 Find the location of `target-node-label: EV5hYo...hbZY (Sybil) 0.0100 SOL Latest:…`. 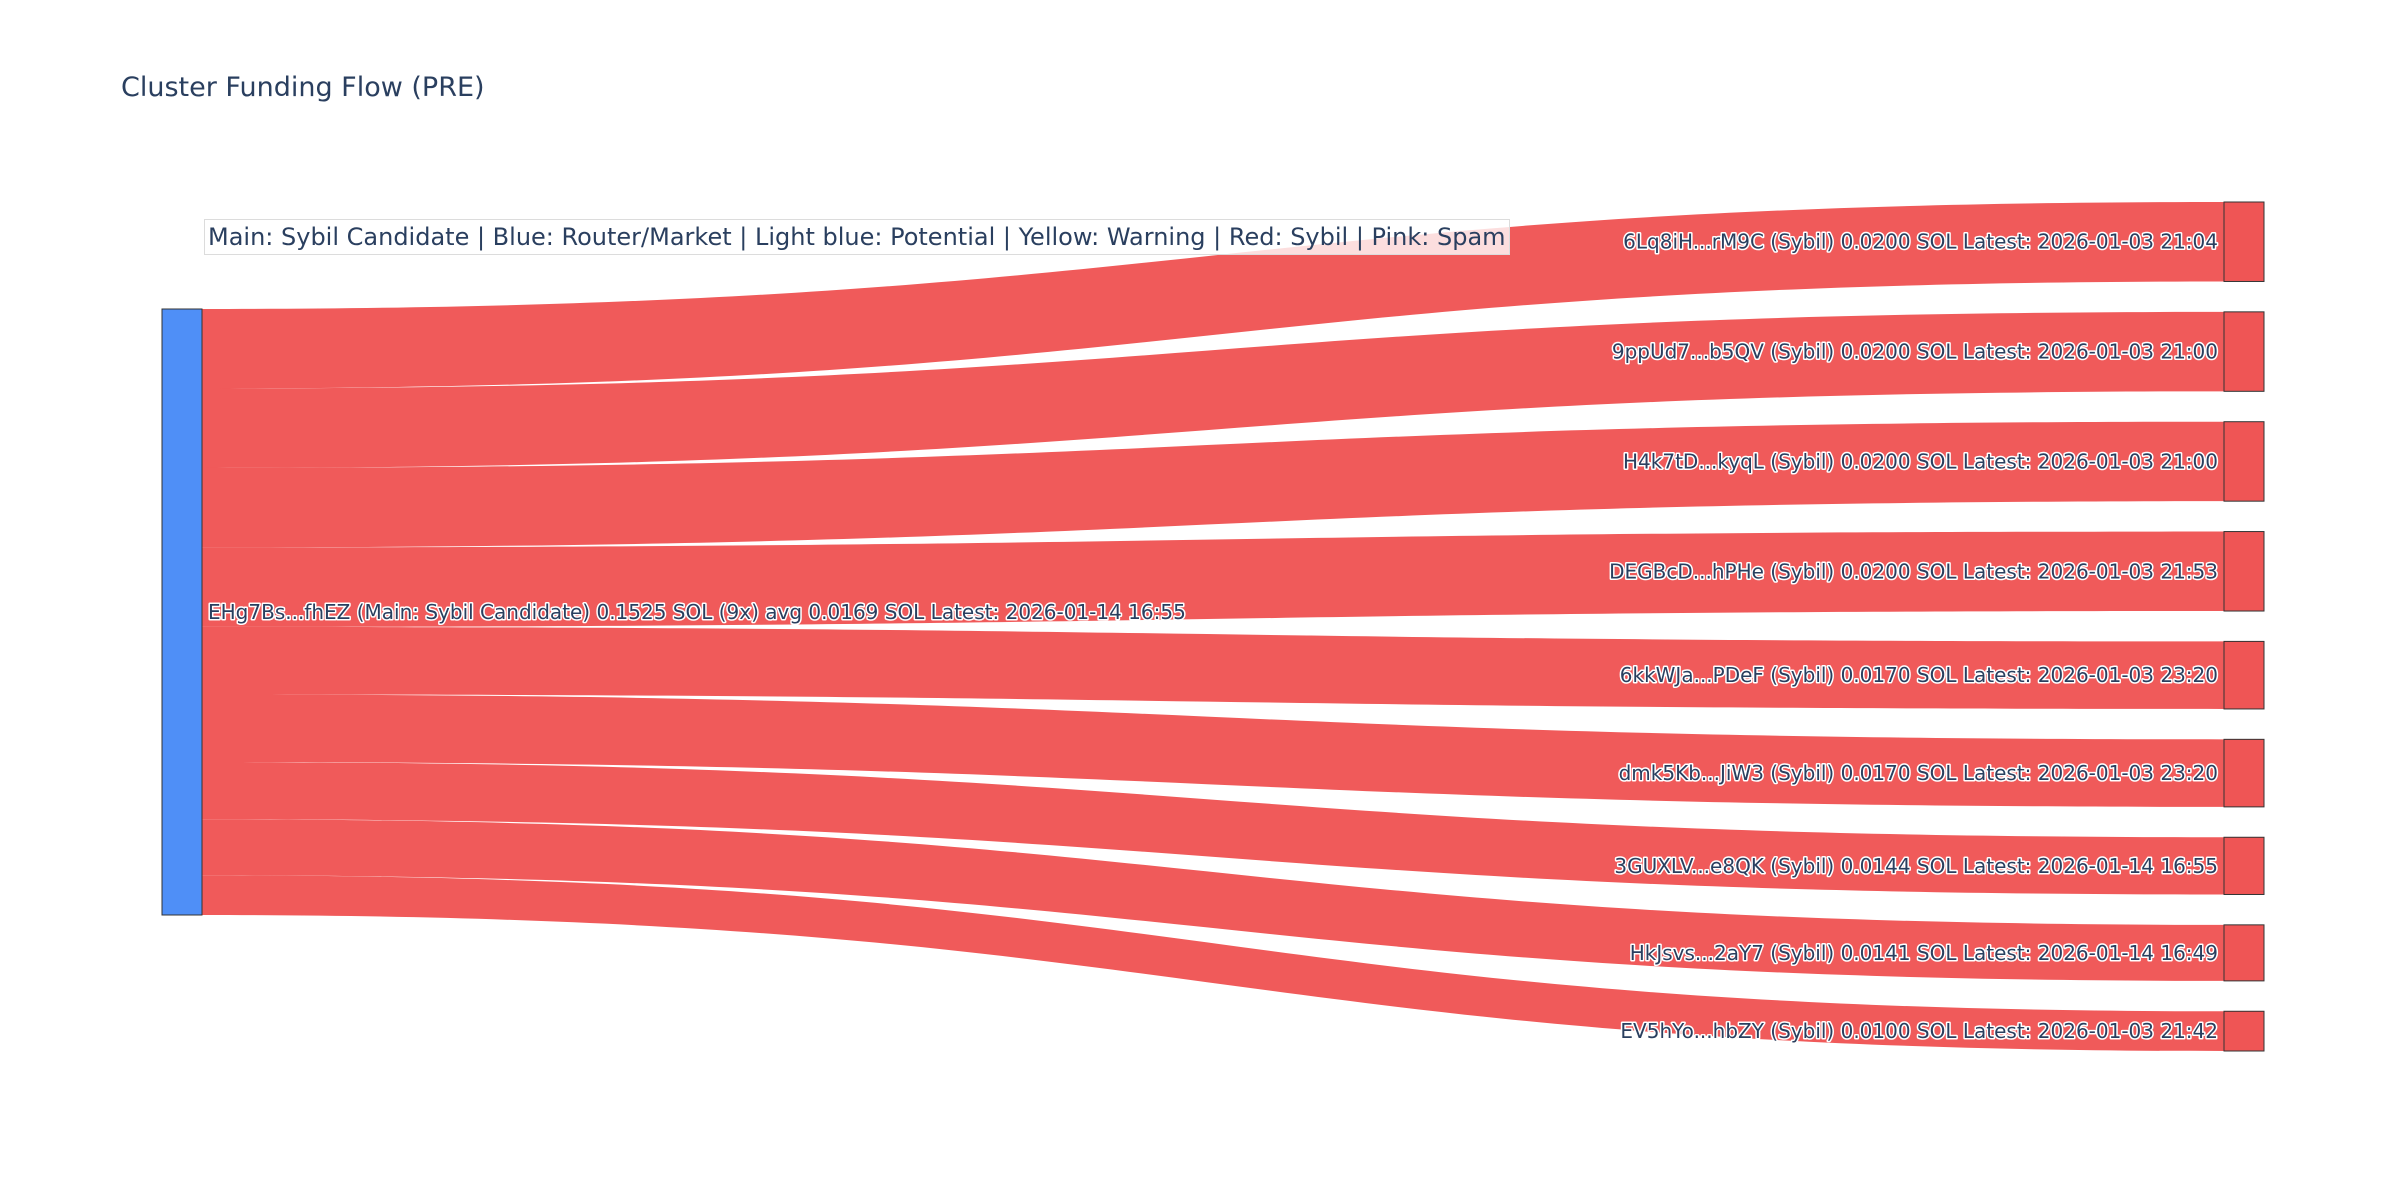

target-node-label: EV5hYo...hbZY (Sybil) 0.0100 SOL Latest:… is located at coordinates (1919, 1031).